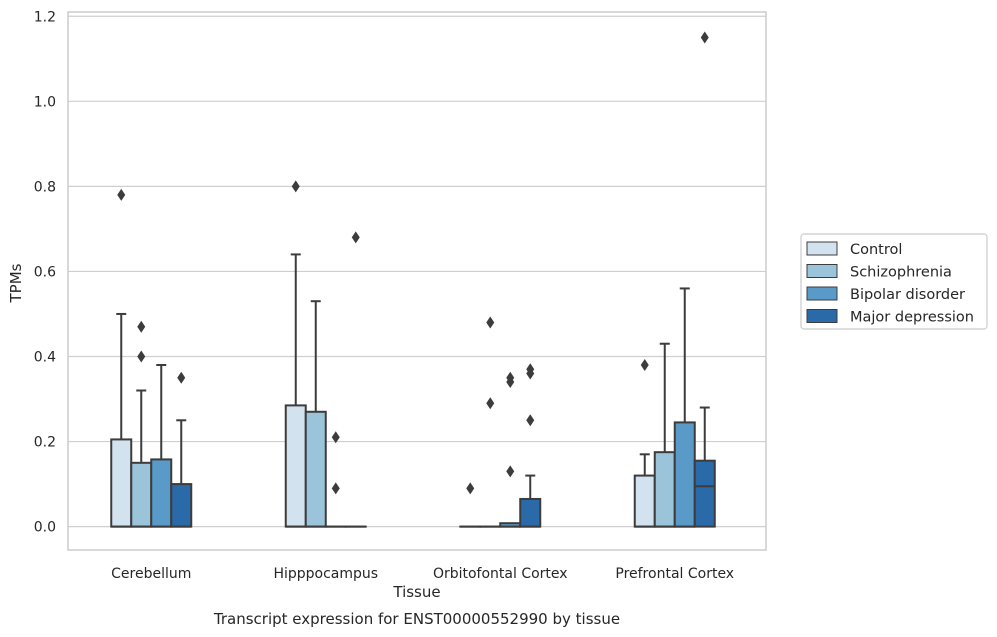  What do you see at coordinates (45, 357) in the screenshot?
I see `y-tick-label: 0.4` at bounding box center [45, 357].